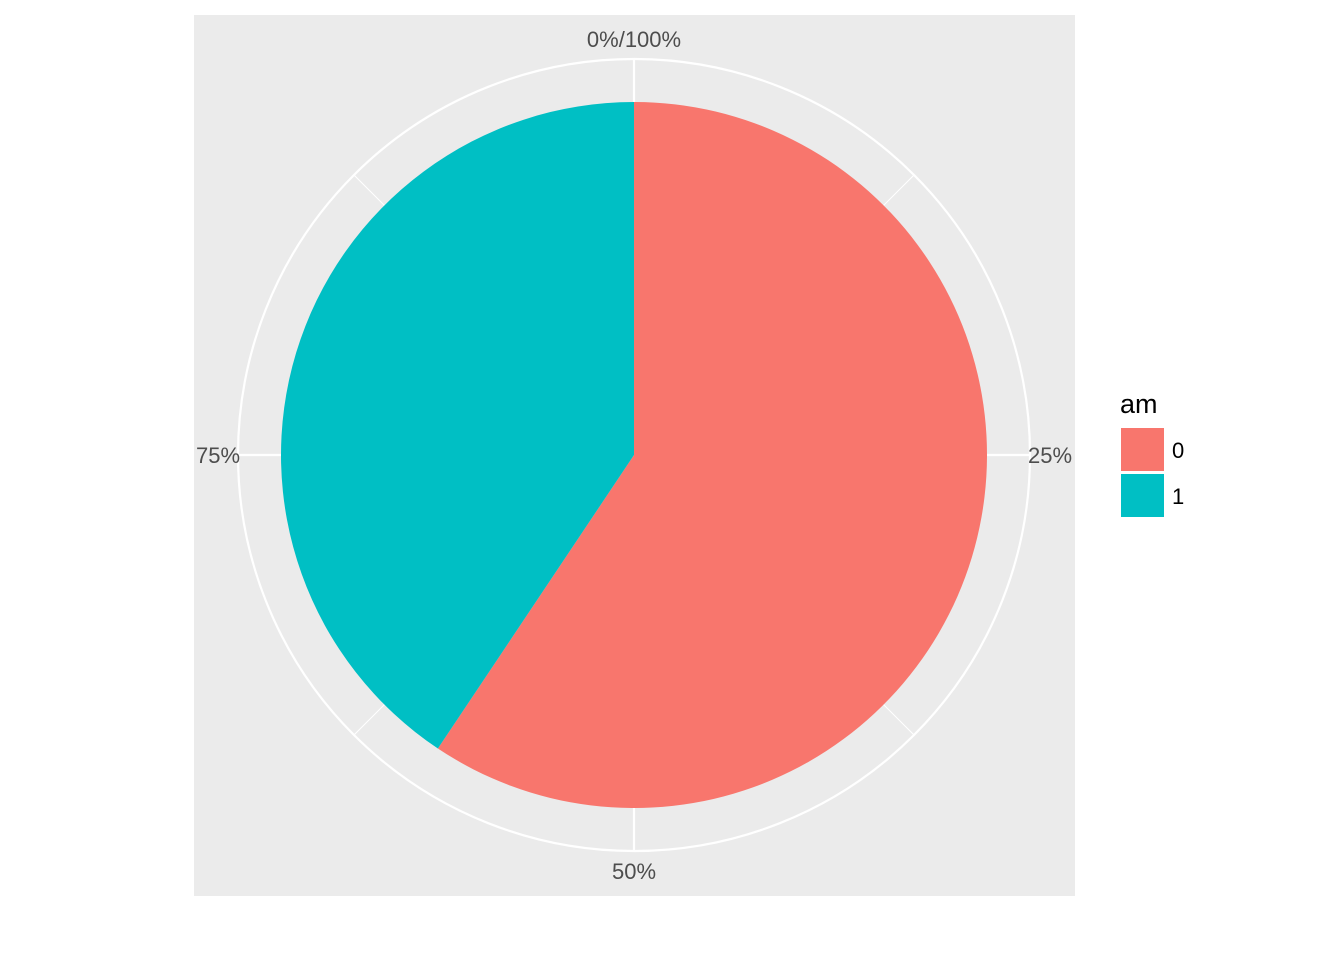 The image size is (1344, 960). I want to click on legend: am 0 1, so click(1152, 453).